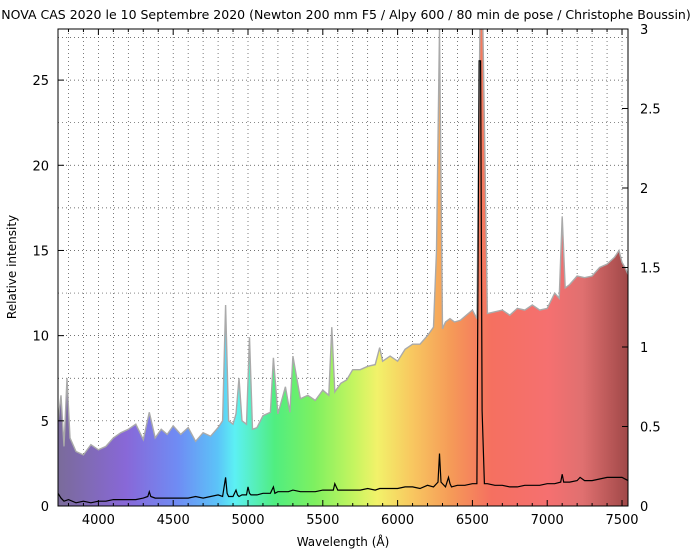 The height and width of the screenshot is (550, 700). What do you see at coordinates (40, 337) in the screenshot?
I see `y-tick-label: 10` at bounding box center [40, 337].